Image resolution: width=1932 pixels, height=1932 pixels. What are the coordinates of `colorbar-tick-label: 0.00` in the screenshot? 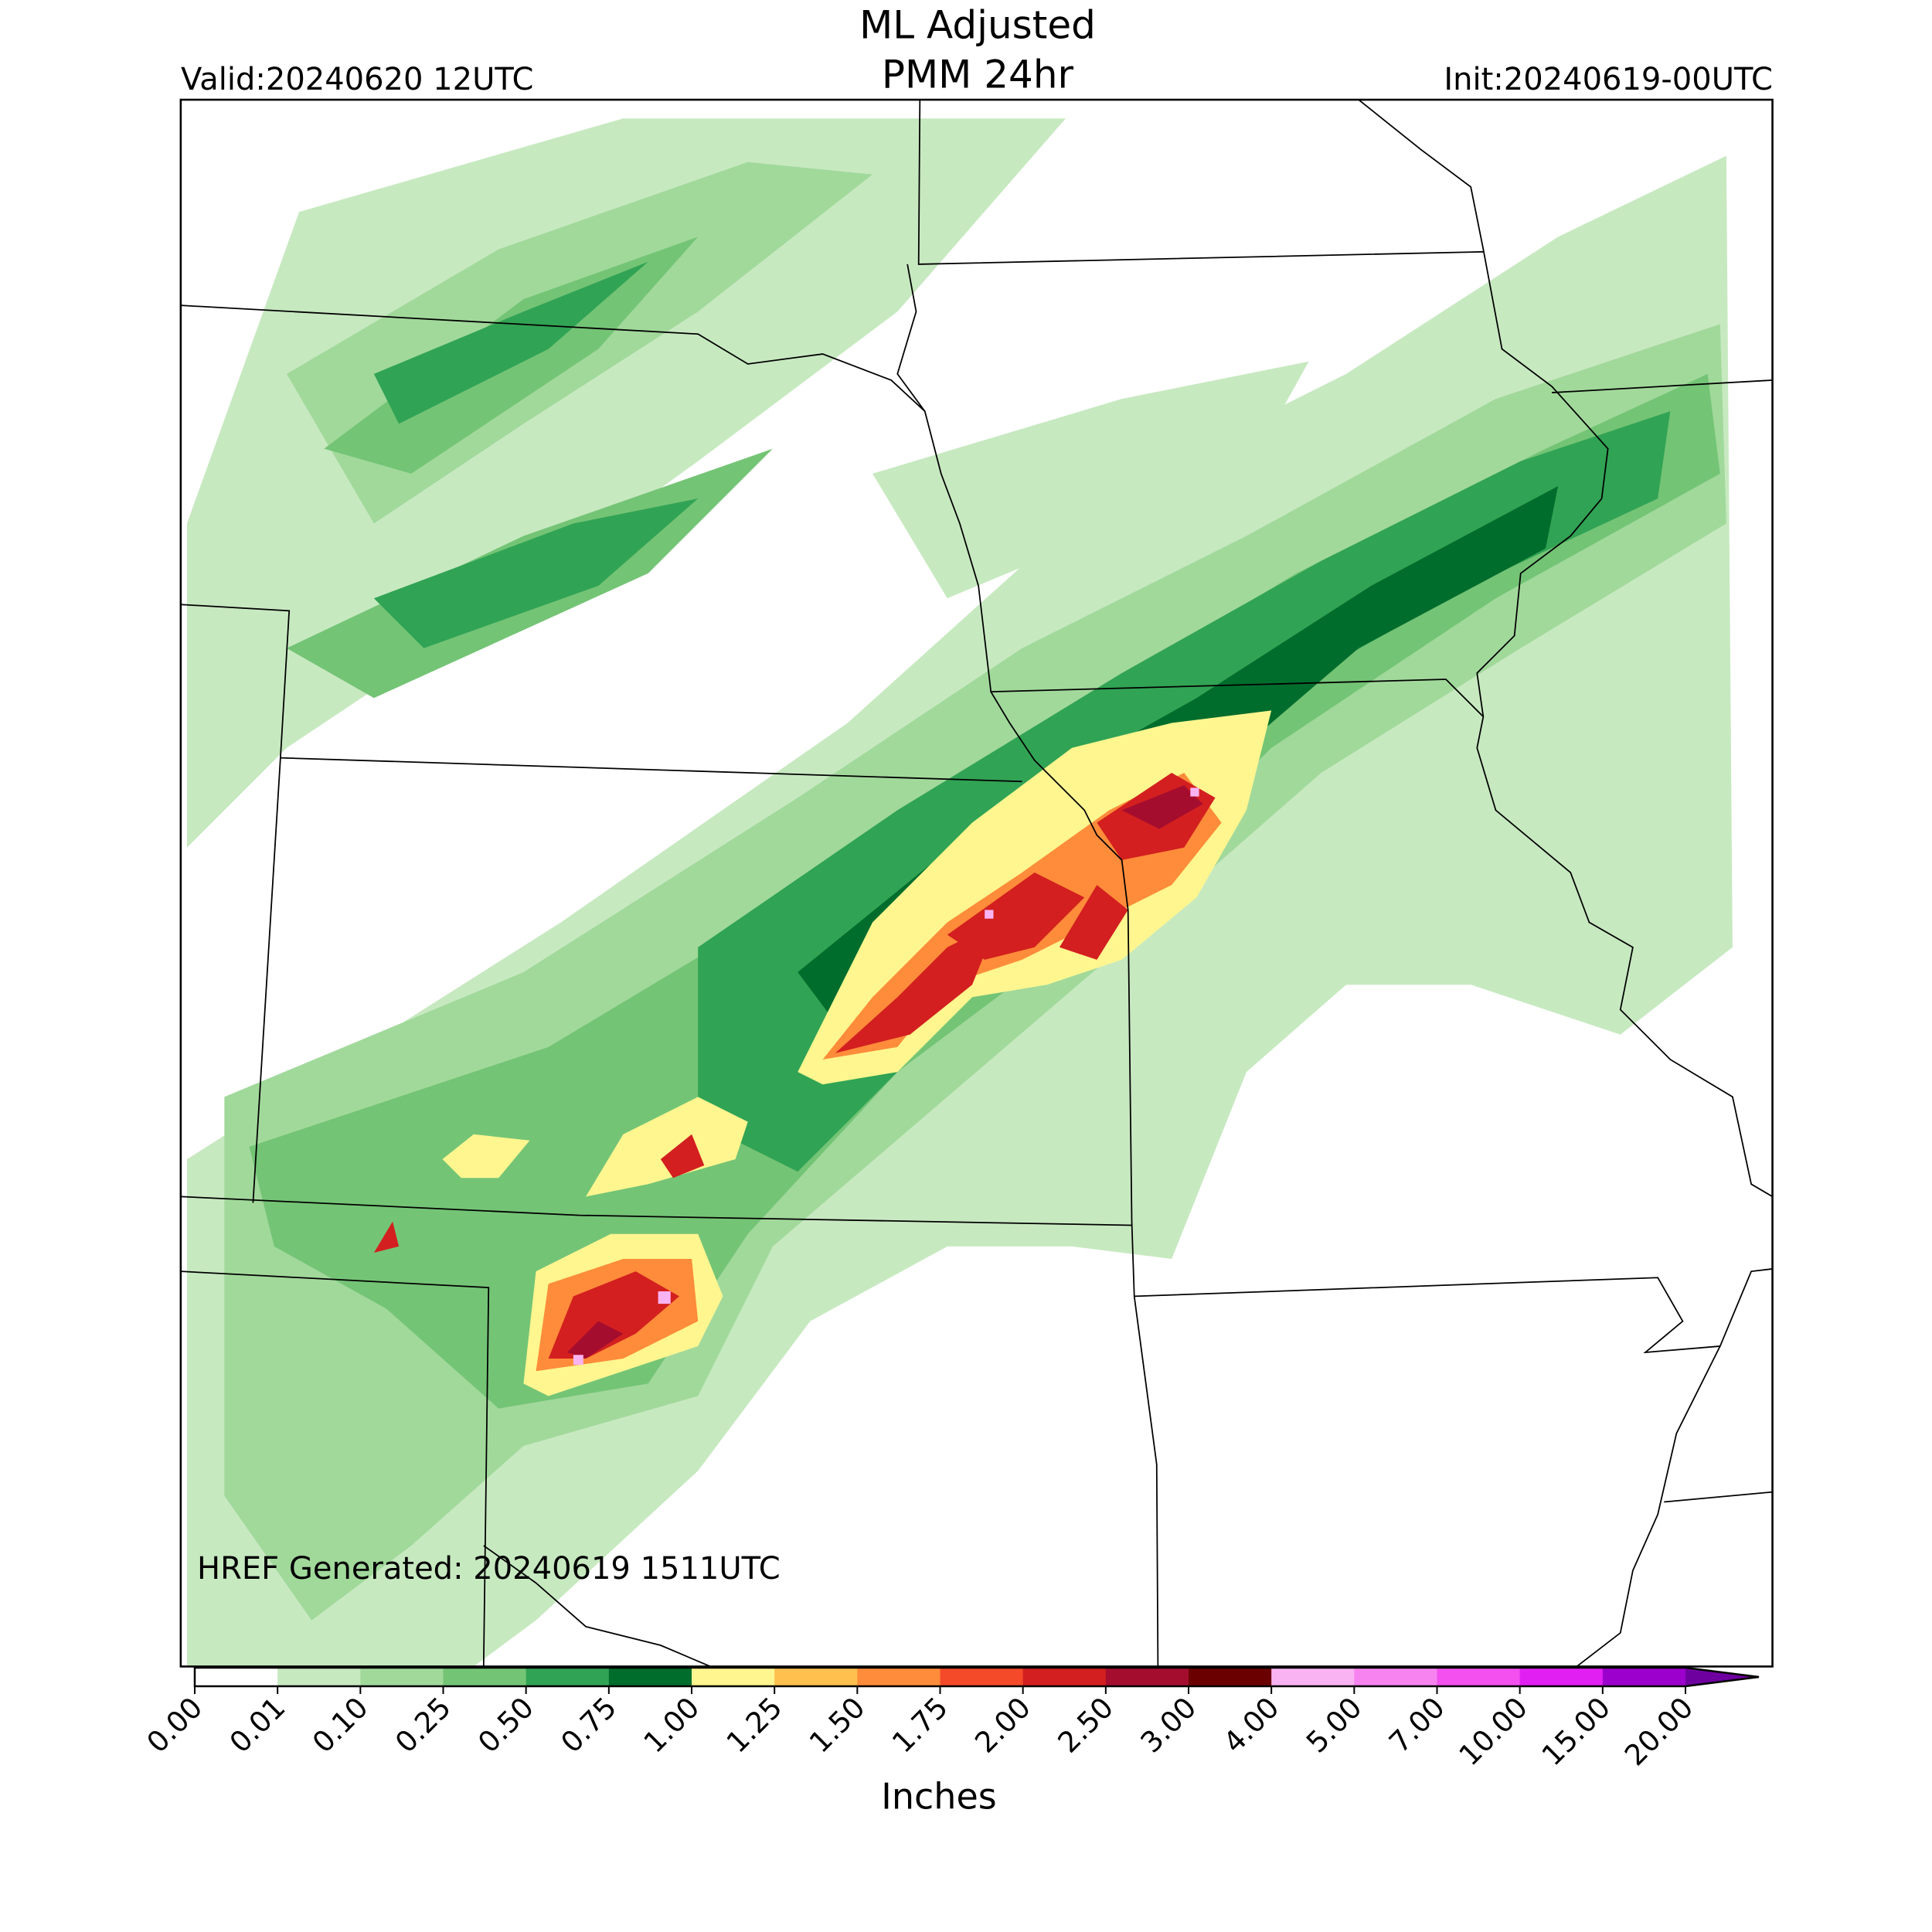 It's located at (175, 1726).